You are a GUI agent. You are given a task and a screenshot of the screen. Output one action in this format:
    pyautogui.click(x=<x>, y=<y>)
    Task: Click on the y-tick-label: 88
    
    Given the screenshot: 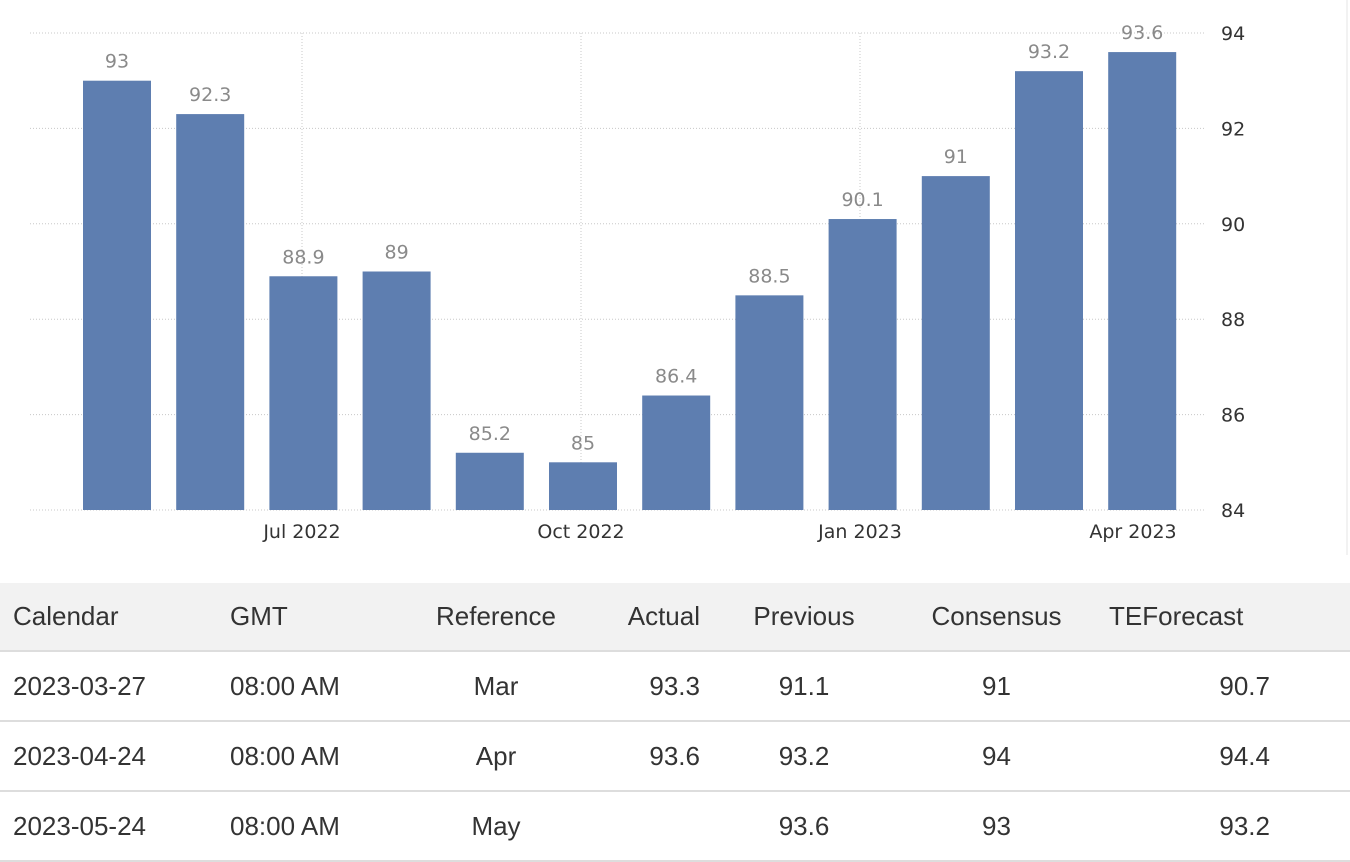 What is the action you would take?
    pyautogui.click(x=1233, y=320)
    